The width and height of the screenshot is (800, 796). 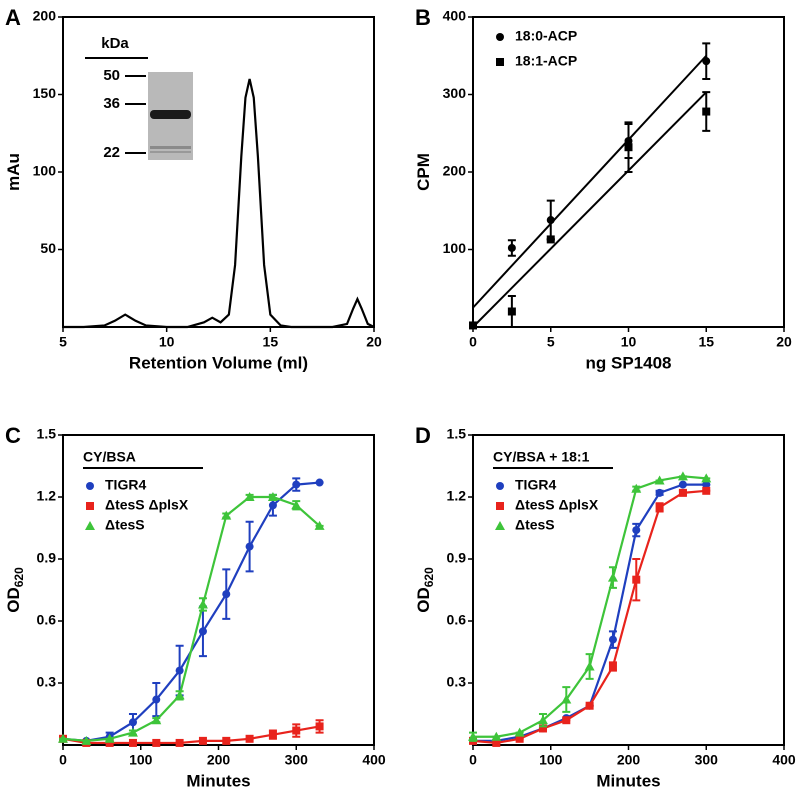 I want to click on y-axis-label-main: mAu, so click(x=13, y=172).